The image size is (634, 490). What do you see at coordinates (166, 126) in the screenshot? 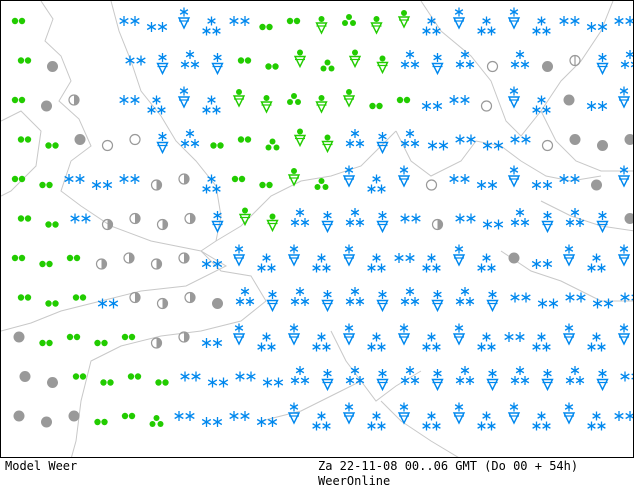
I see `coastline-britain-east` at bounding box center [166, 126].